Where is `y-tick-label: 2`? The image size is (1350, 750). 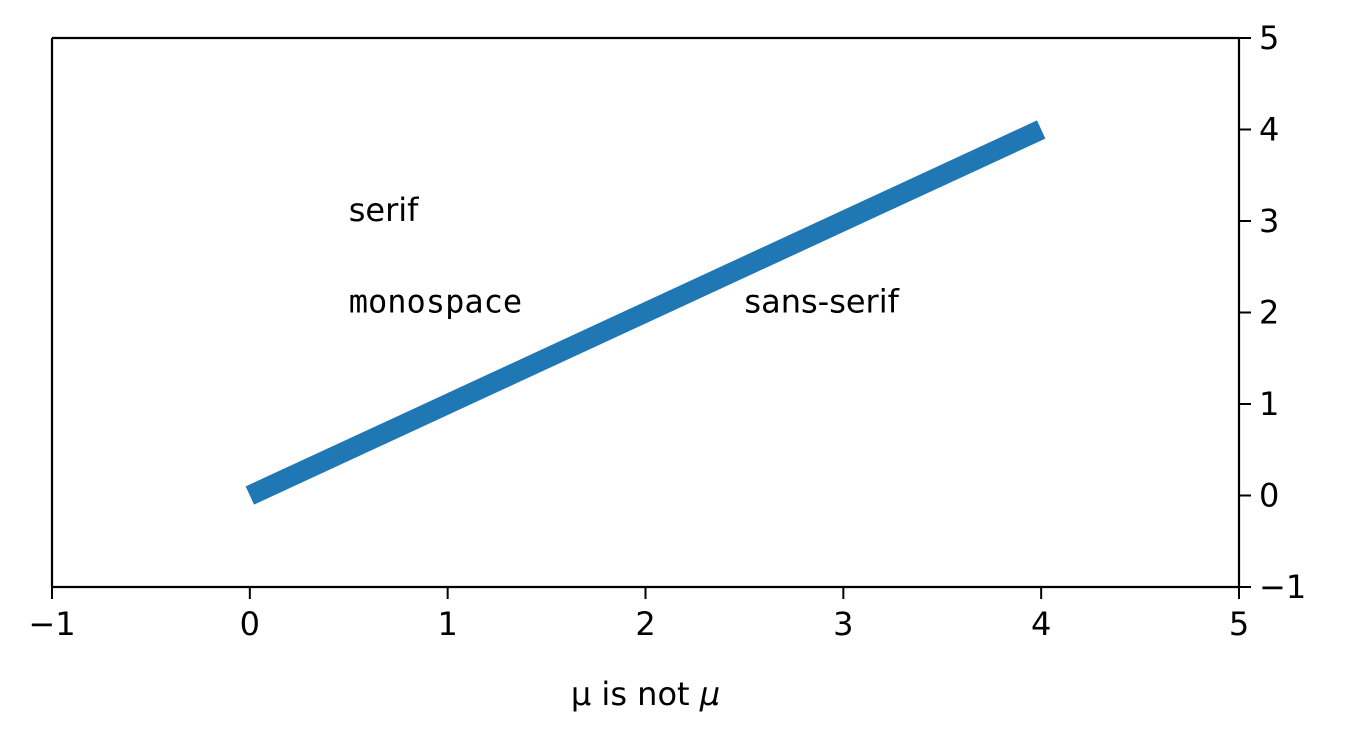
y-tick-label: 2 is located at coordinates (1269, 313).